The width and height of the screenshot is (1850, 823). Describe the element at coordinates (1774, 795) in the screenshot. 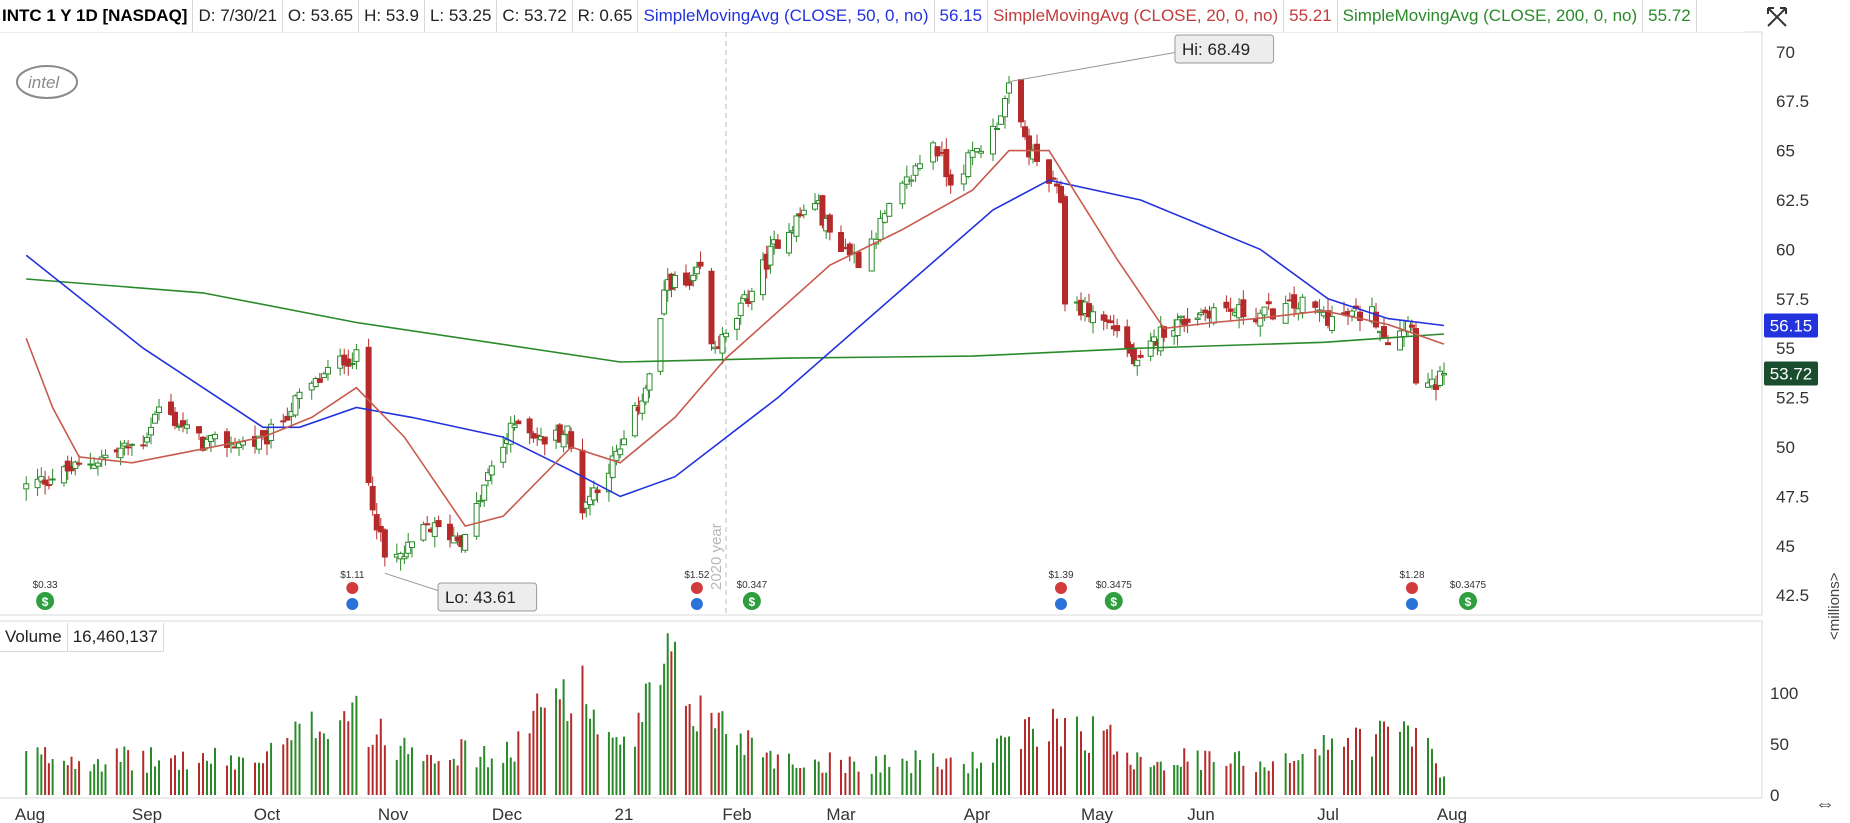

I see `volume-axis-tick: 0` at that location.